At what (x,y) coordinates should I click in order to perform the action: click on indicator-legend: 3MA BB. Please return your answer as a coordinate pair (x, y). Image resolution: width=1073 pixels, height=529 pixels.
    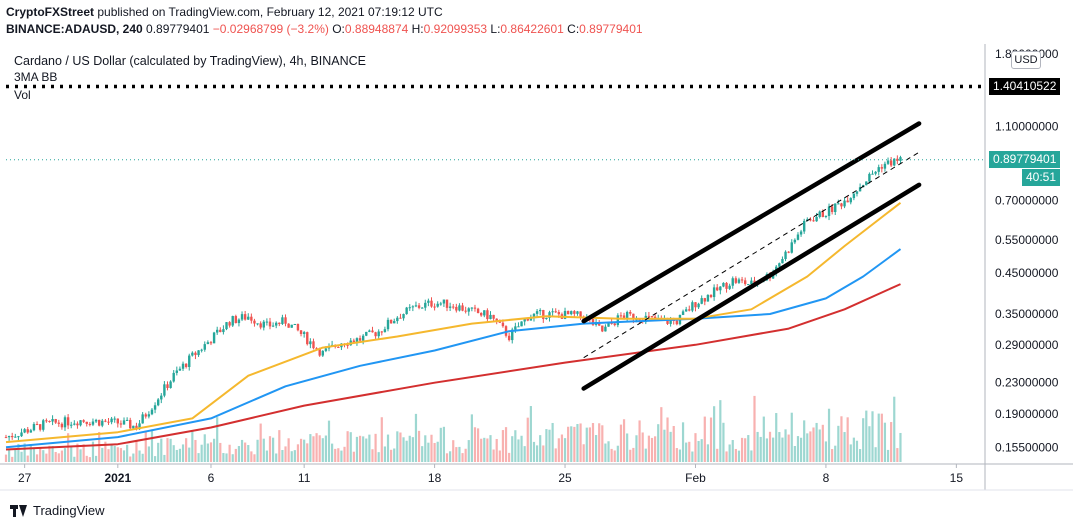
    Looking at the image, I should click on (36, 77).